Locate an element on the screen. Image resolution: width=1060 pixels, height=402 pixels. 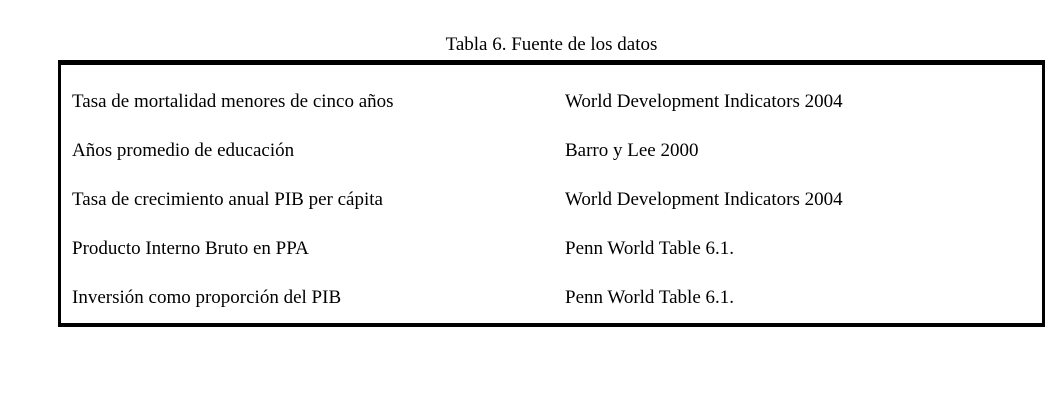
variable-cell: Tasa de mortalidad menores de cinco años is located at coordinates (233, 101).